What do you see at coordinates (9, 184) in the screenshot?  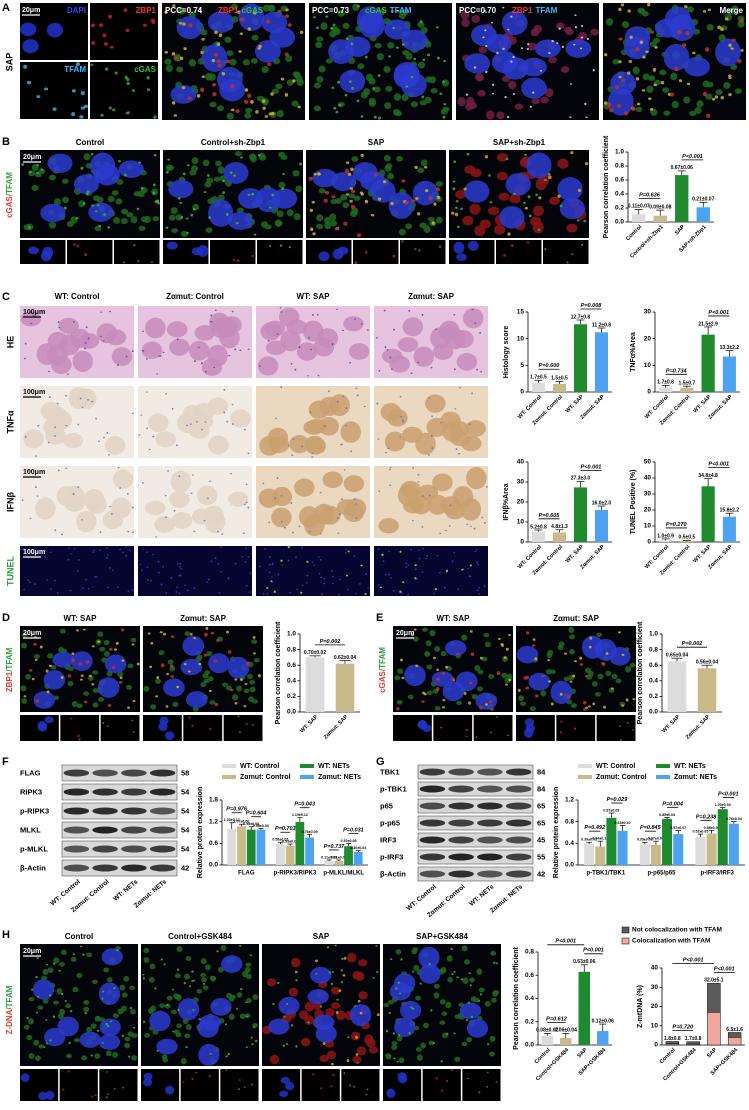 I see `label-part: /TFAM` at bounding box center [9, 184].